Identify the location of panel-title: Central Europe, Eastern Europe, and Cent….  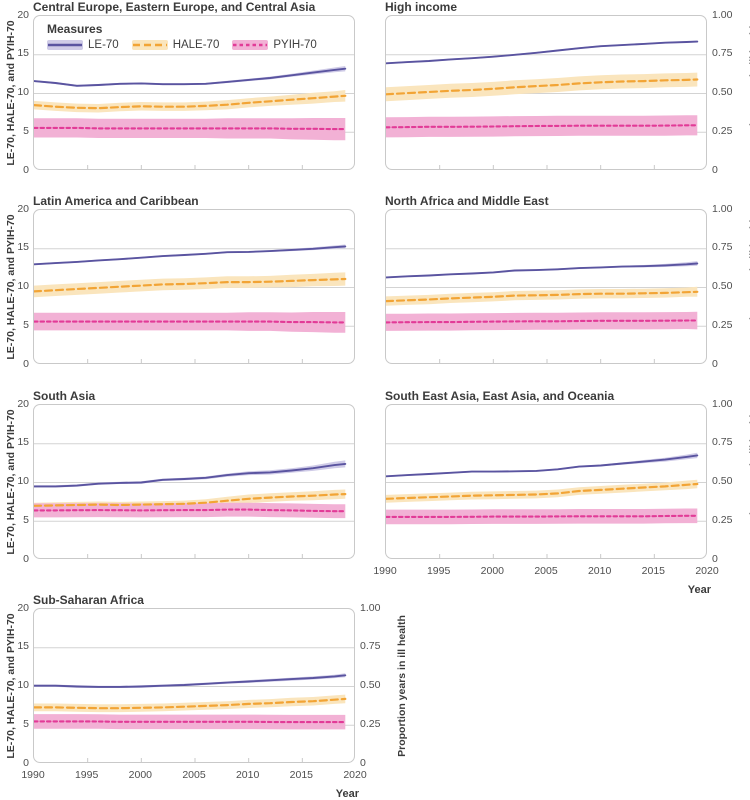
(174, 7).